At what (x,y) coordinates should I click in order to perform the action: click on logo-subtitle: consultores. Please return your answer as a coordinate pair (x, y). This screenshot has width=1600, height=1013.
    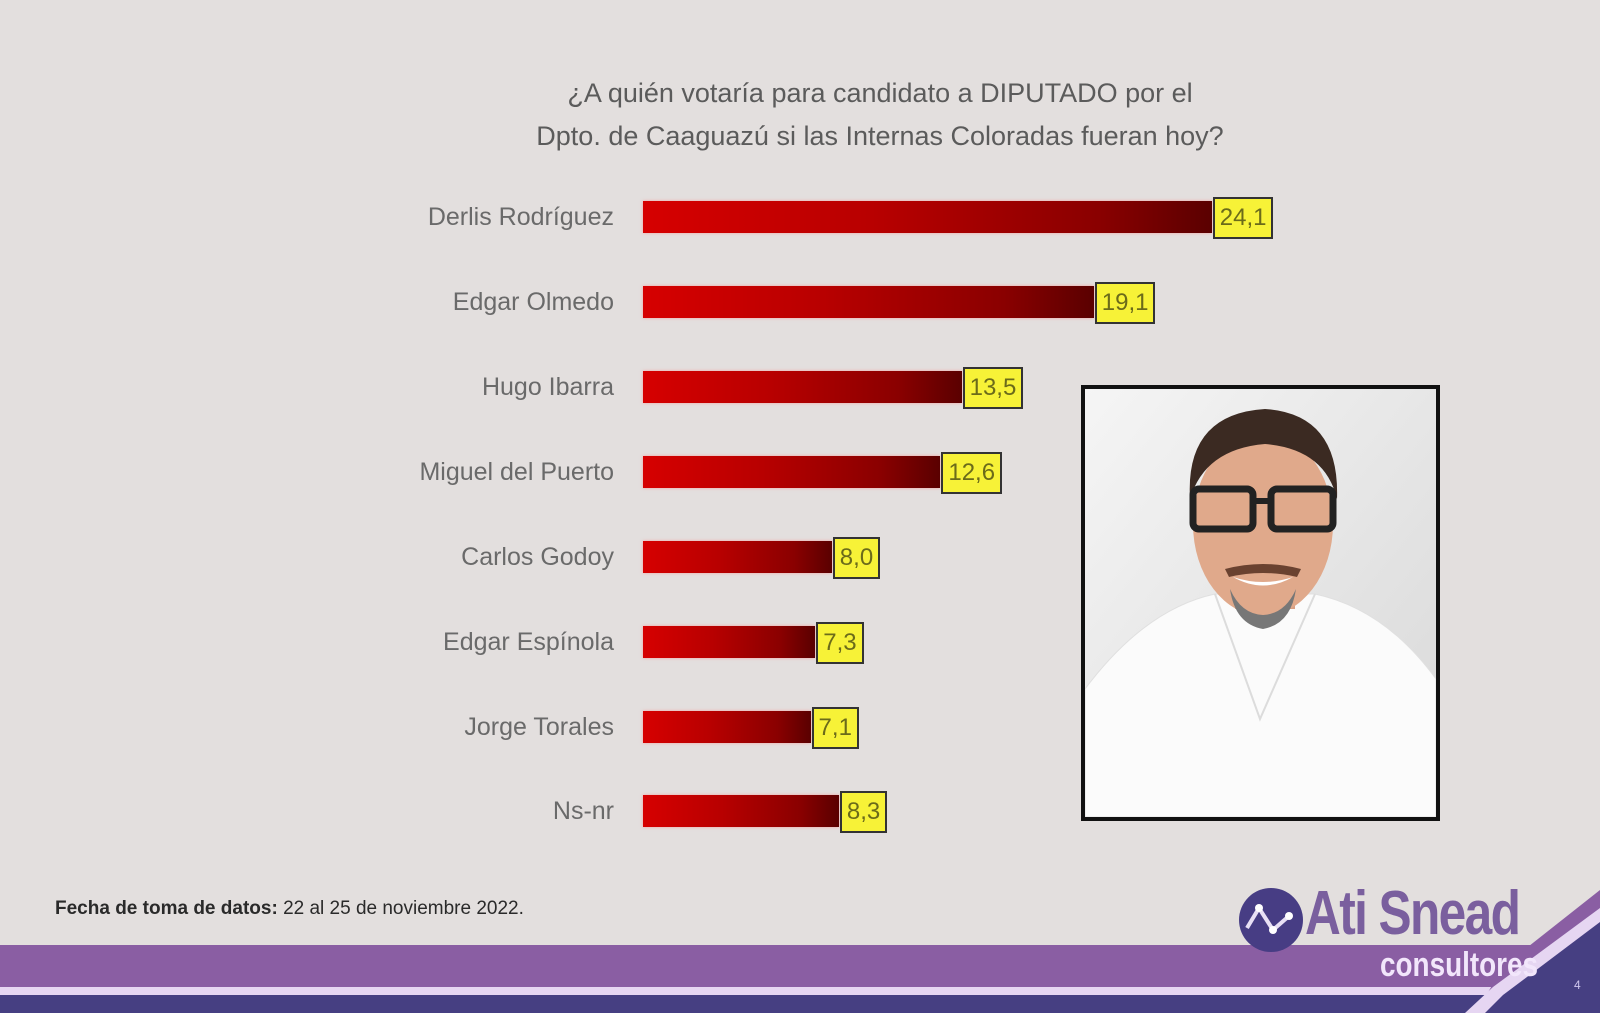
    Looking at the image, I should click on (1459, 965).